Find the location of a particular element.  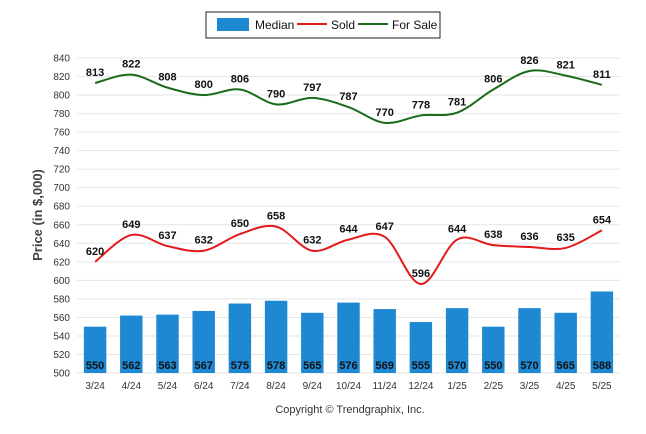

x-tick-label: 4/24 is located at coordinates (132, 386).